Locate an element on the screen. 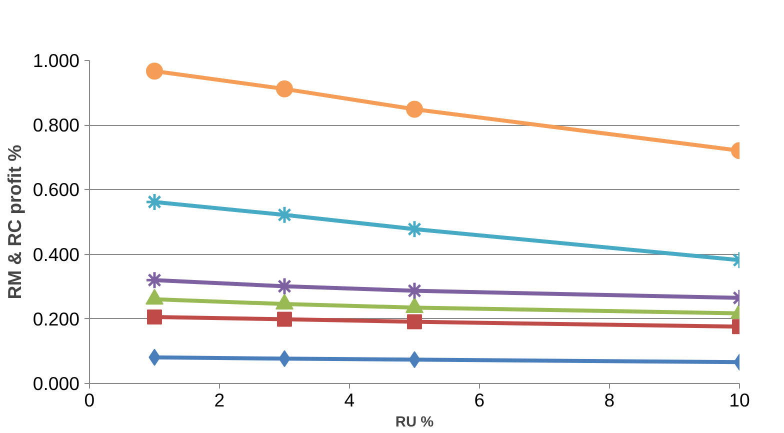 The height and width of the screenshot is (433, 784). x-axis-title: RU % is located at coordinates (414, 422).